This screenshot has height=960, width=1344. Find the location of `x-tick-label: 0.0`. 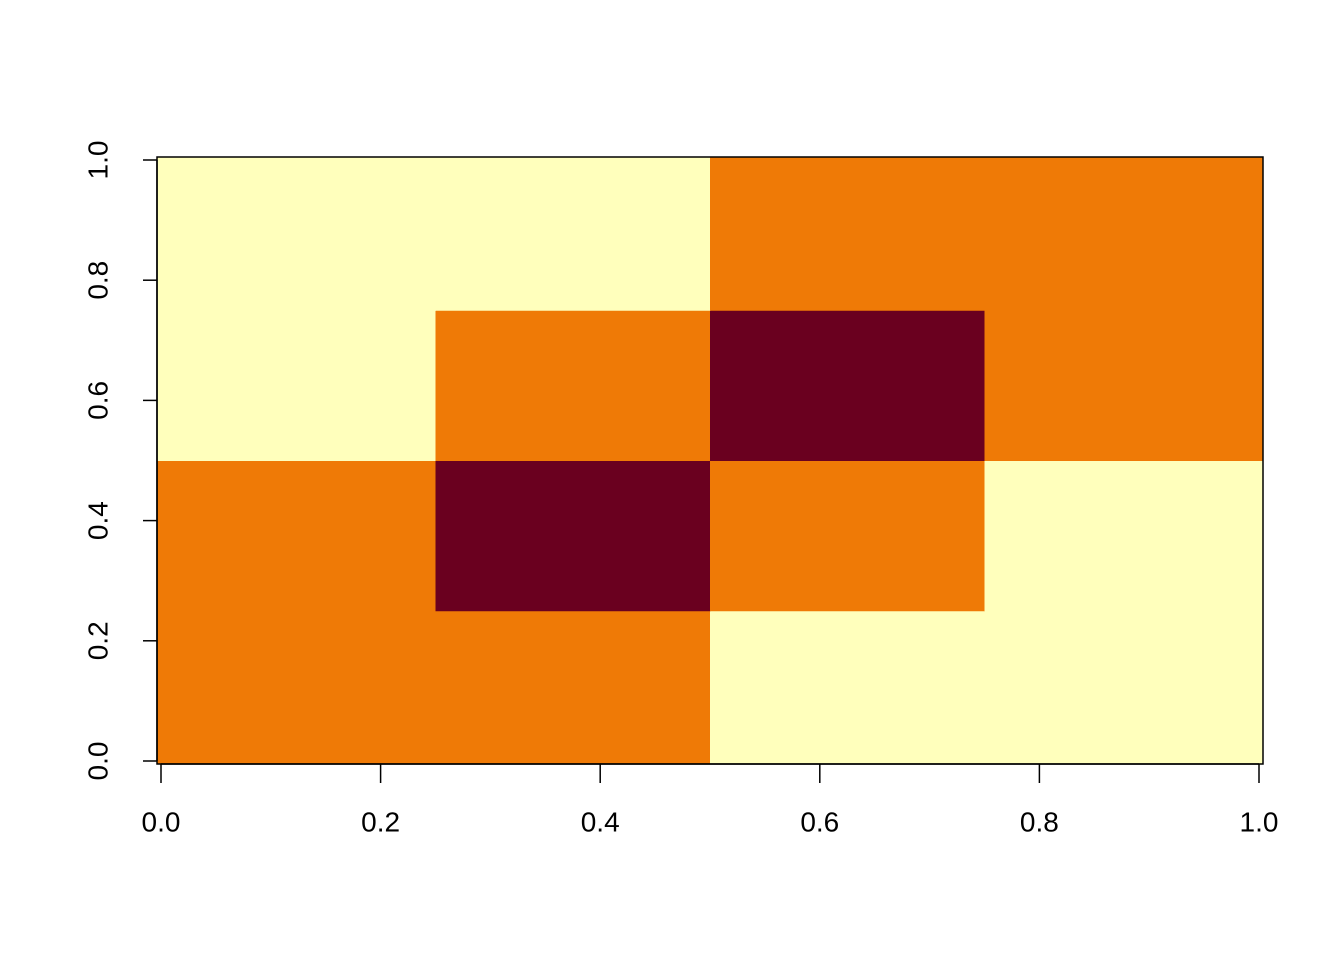

x-tick-label: 0.0 is located at coordinates (161, 821).